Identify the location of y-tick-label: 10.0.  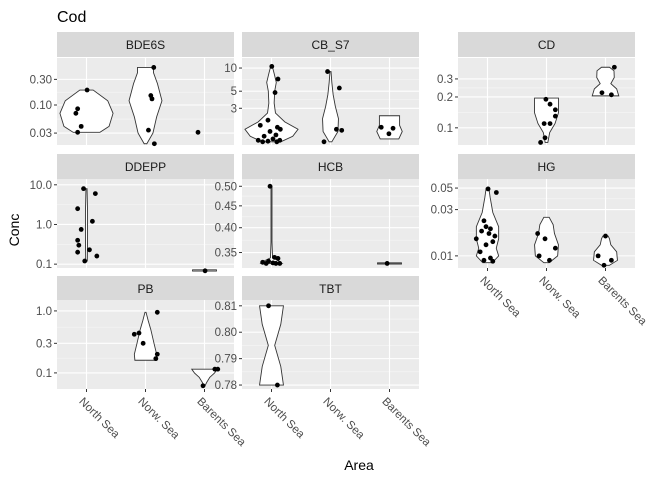
(41, 186).